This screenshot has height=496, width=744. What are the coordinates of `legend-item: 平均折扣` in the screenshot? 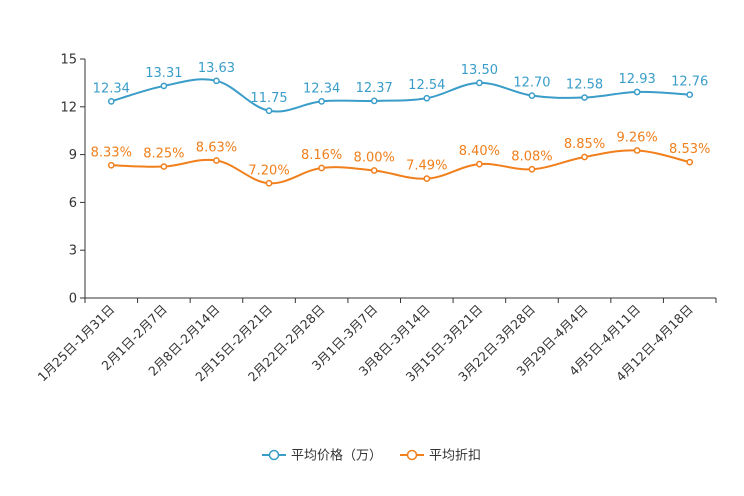 It's located at (440, 456).